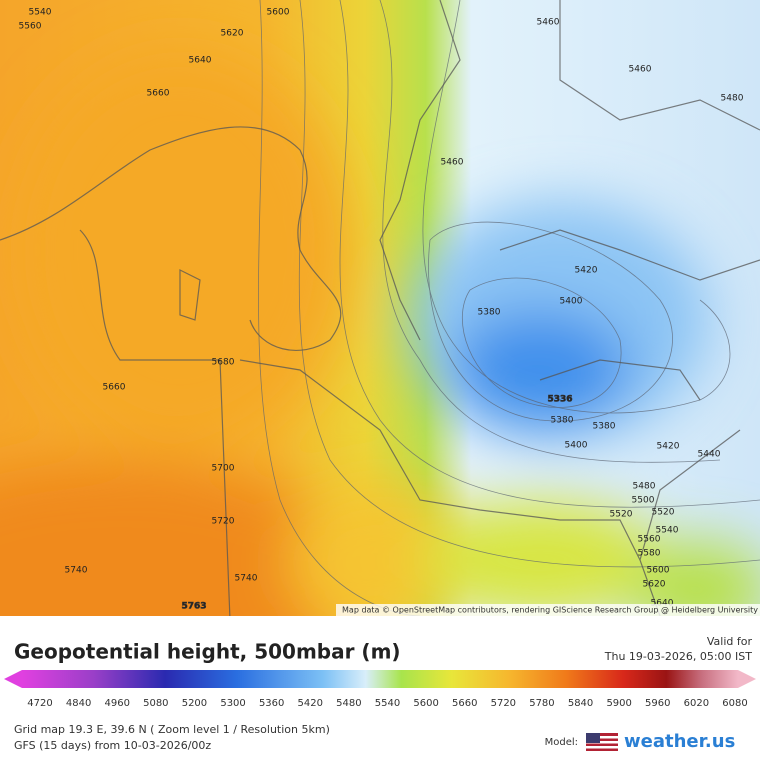 This screenshot has height=764, width=760. I want to click on model-run: GFS (15 days) from 10-03-2026/00z, so click(112, 745).